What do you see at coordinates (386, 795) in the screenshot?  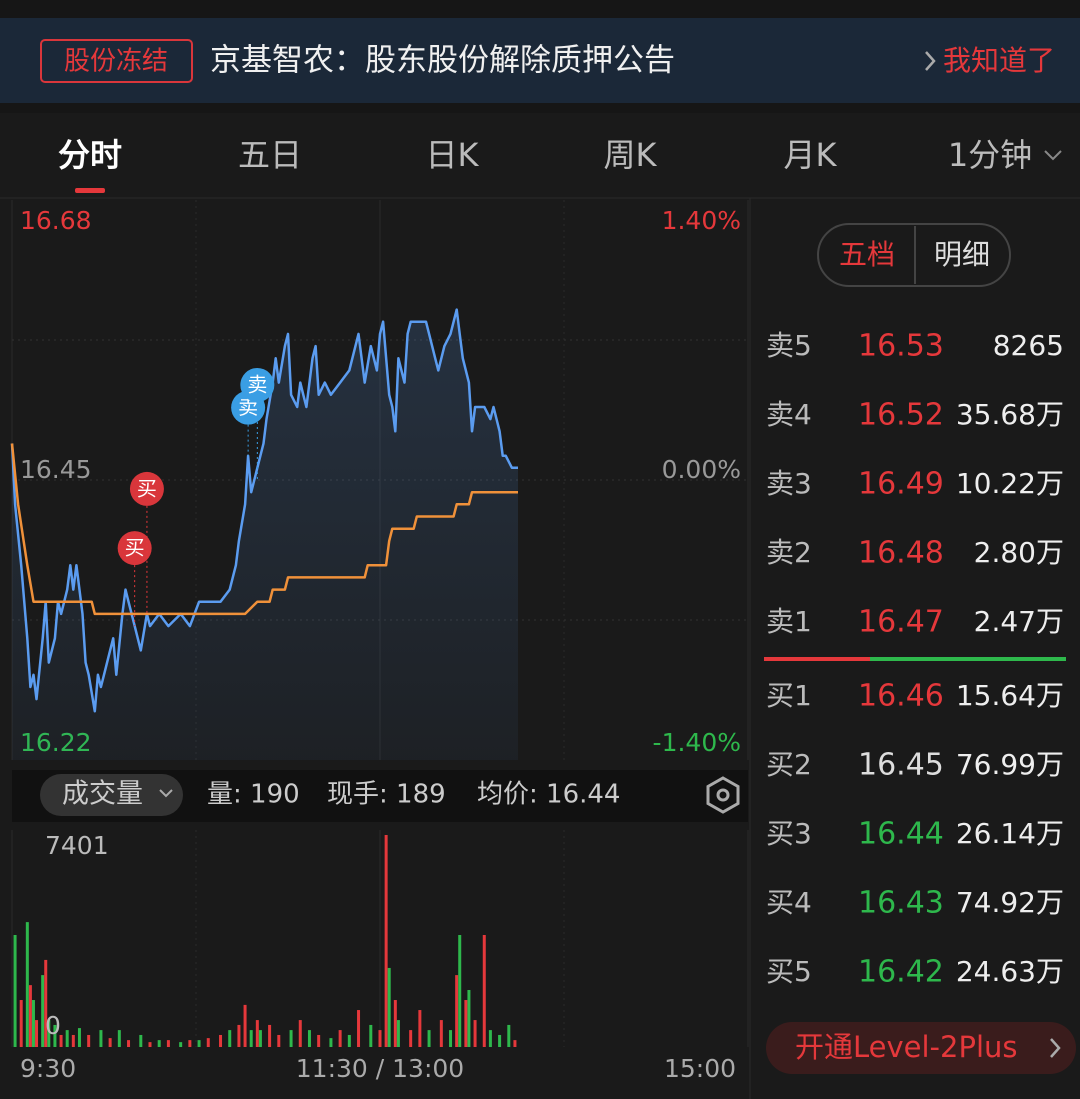 I see `hand: 现手: 189` at bounding box center [386, 795].